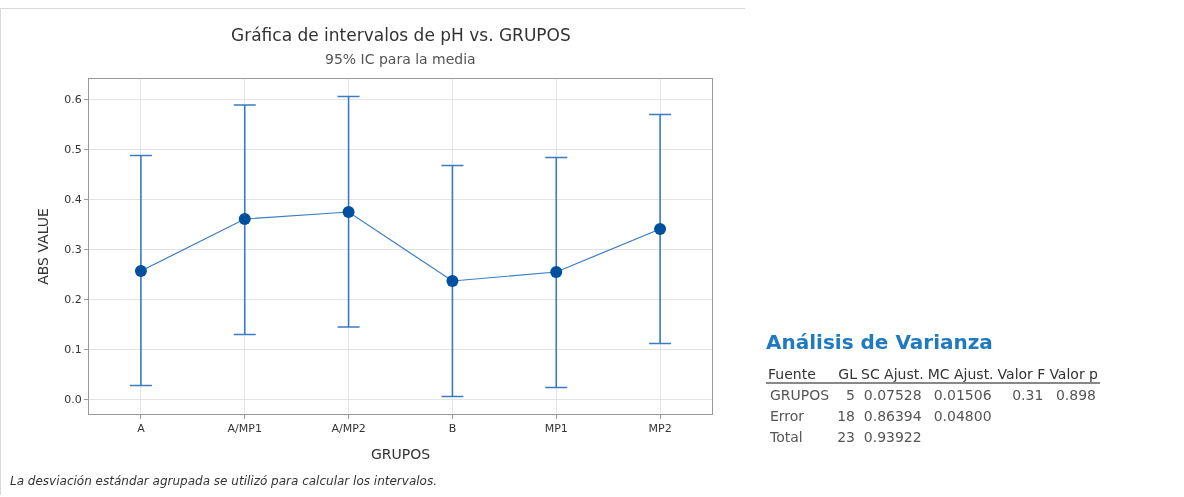 Image resolution: width=1184 pixels, height=497 pixels. What do you see at coordinates (73, 299) in the screenshot?
I see `y-tick-label: 0.2` at bounding box center [73, 299].